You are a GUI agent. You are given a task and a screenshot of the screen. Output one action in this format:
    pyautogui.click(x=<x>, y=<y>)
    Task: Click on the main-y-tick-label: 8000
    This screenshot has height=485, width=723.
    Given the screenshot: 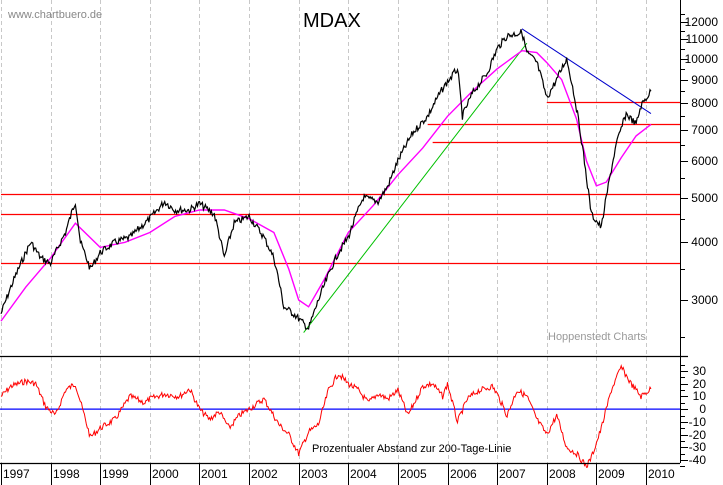 What is the action you would take?
    pyautogui.click(x=704, y=103)
    